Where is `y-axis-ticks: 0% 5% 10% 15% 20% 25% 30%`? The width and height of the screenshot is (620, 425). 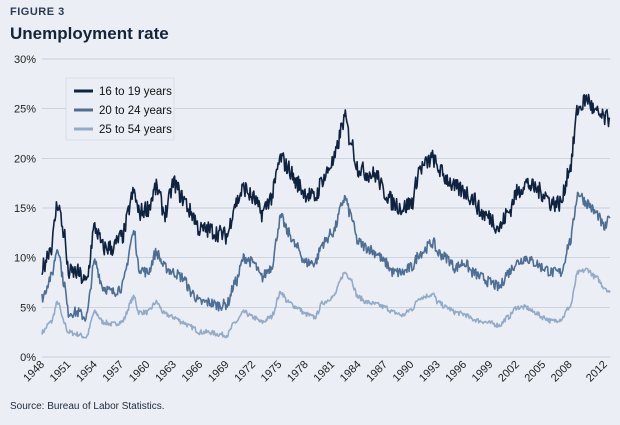 y-axis-ticks: 0% 5% 10% 15% 20% 25% 30% is located at coordinates (25, 209).